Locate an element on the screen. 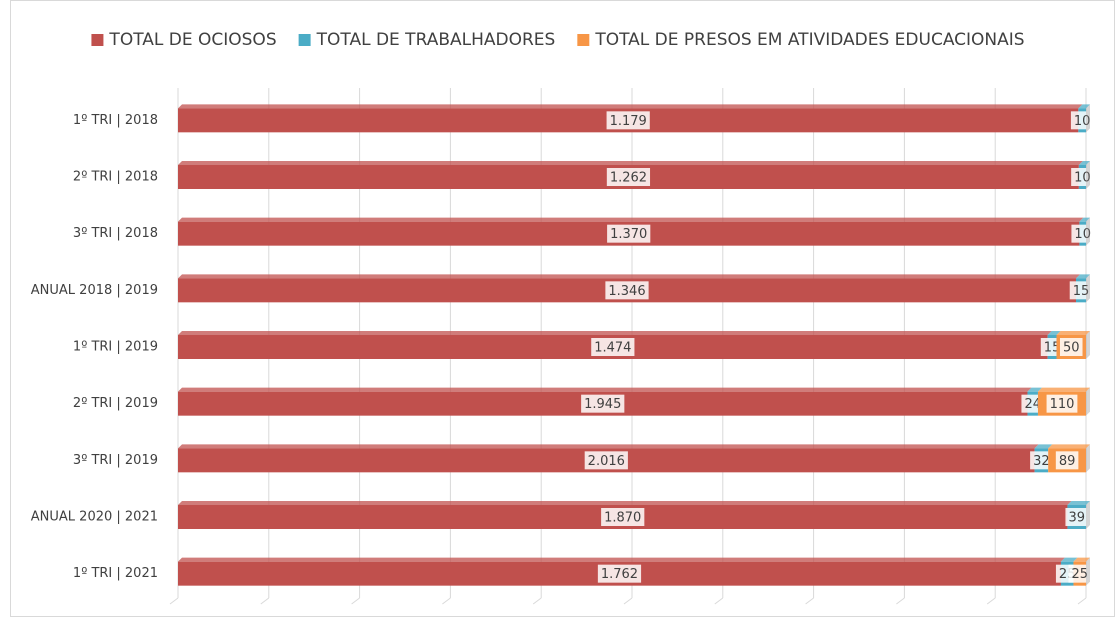  data-label: 50 is located at coordinates (1071, 348).